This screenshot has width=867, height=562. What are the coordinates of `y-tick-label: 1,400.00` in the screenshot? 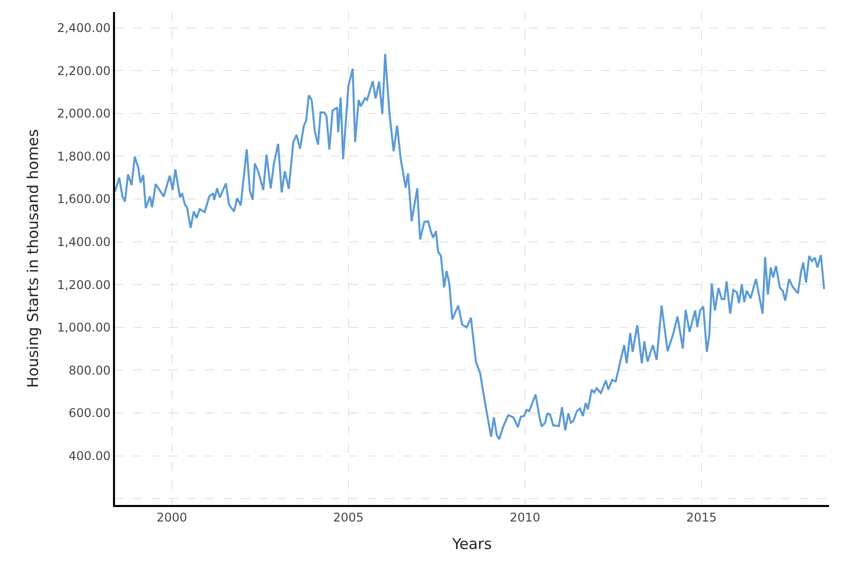 It's located at (84, 242).